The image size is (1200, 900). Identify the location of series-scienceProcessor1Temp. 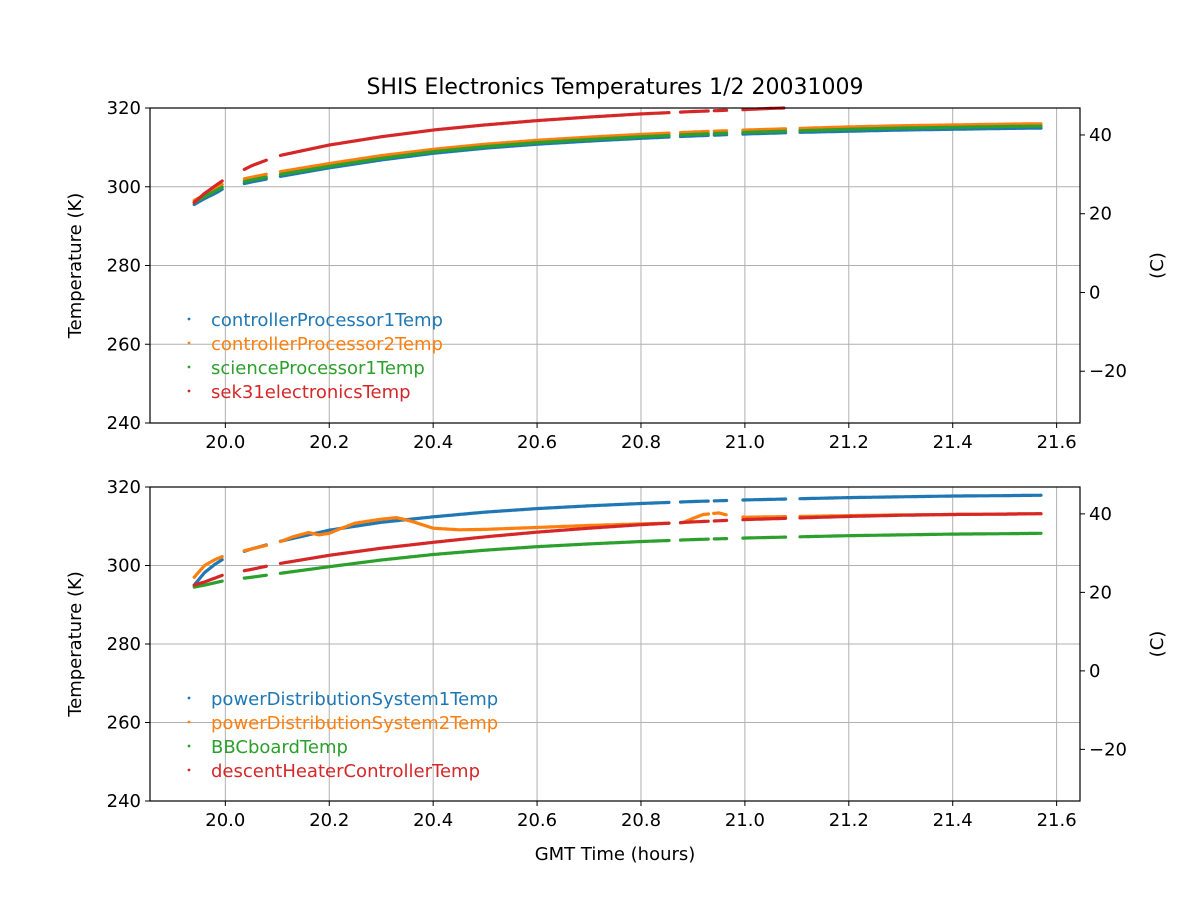
(617, 164).